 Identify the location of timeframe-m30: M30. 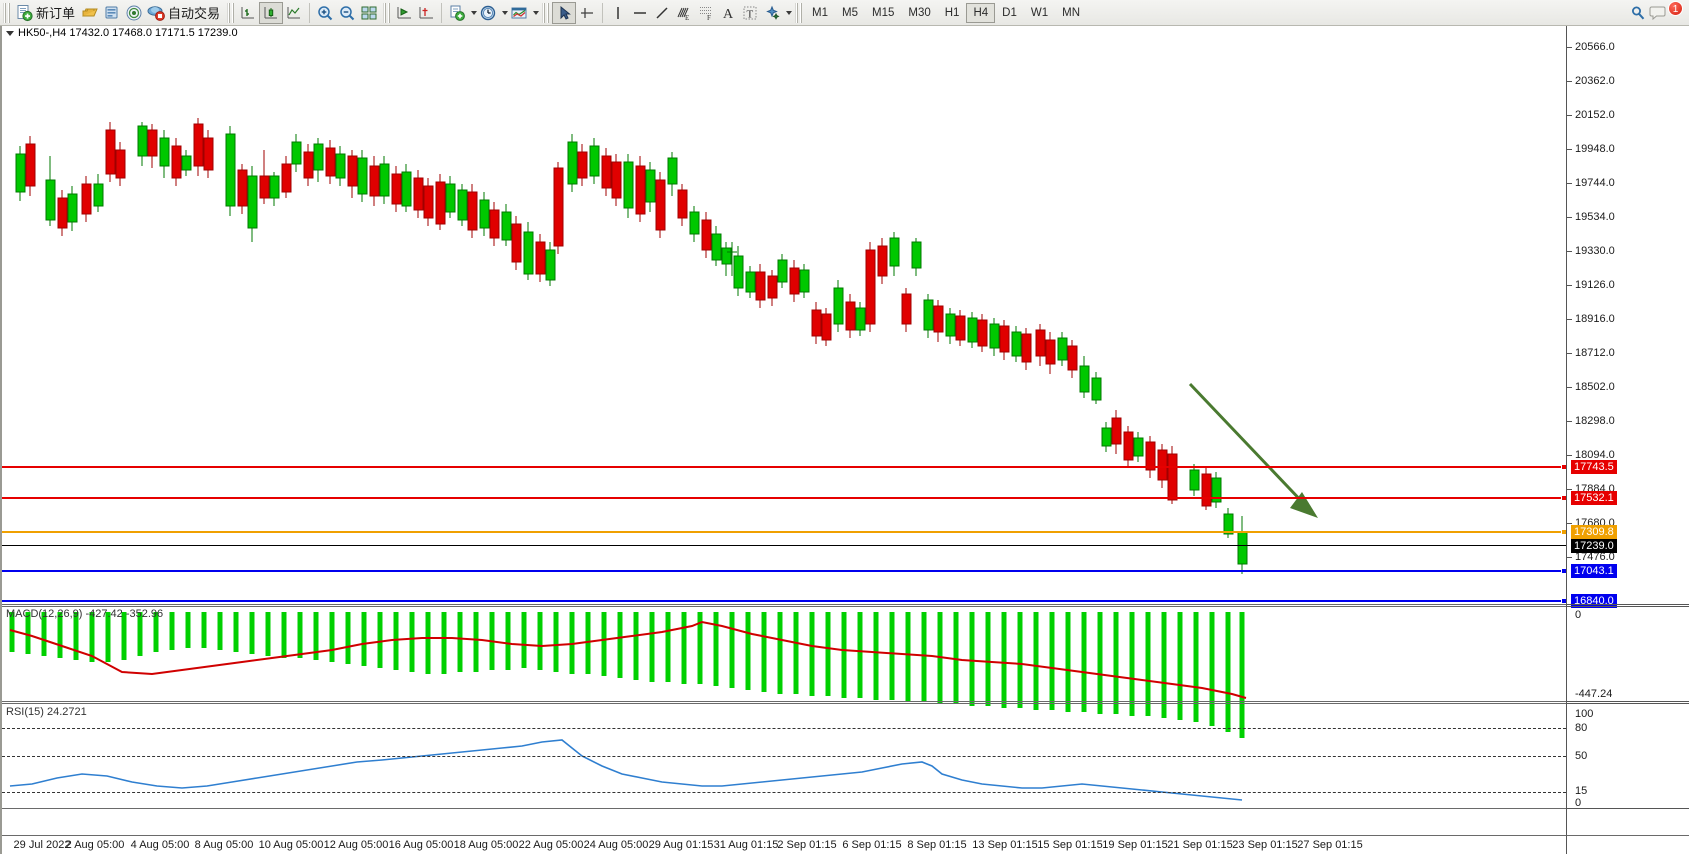
(919, 13).